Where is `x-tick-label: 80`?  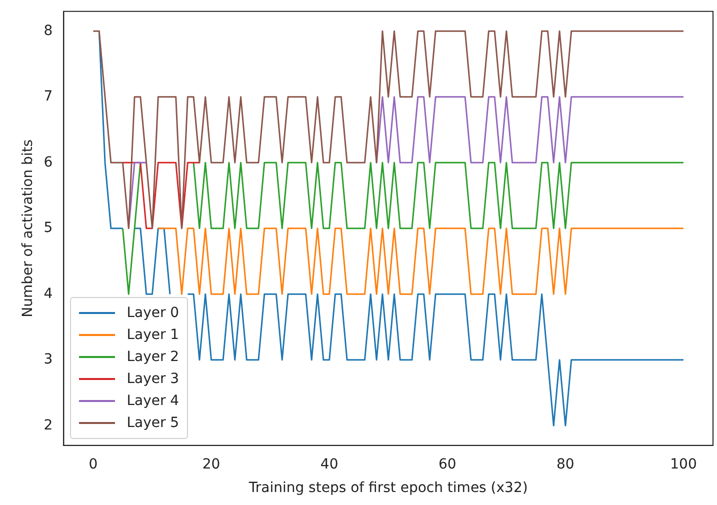 x-tick-label: 80 is located at coordinates (565, 464).